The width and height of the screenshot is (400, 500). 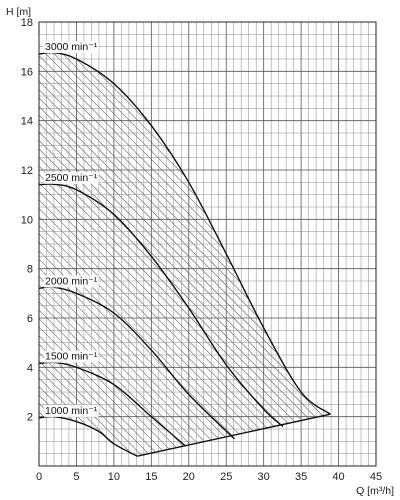 I want to click on y-tick-label: 14, so click(x=27, y=122).